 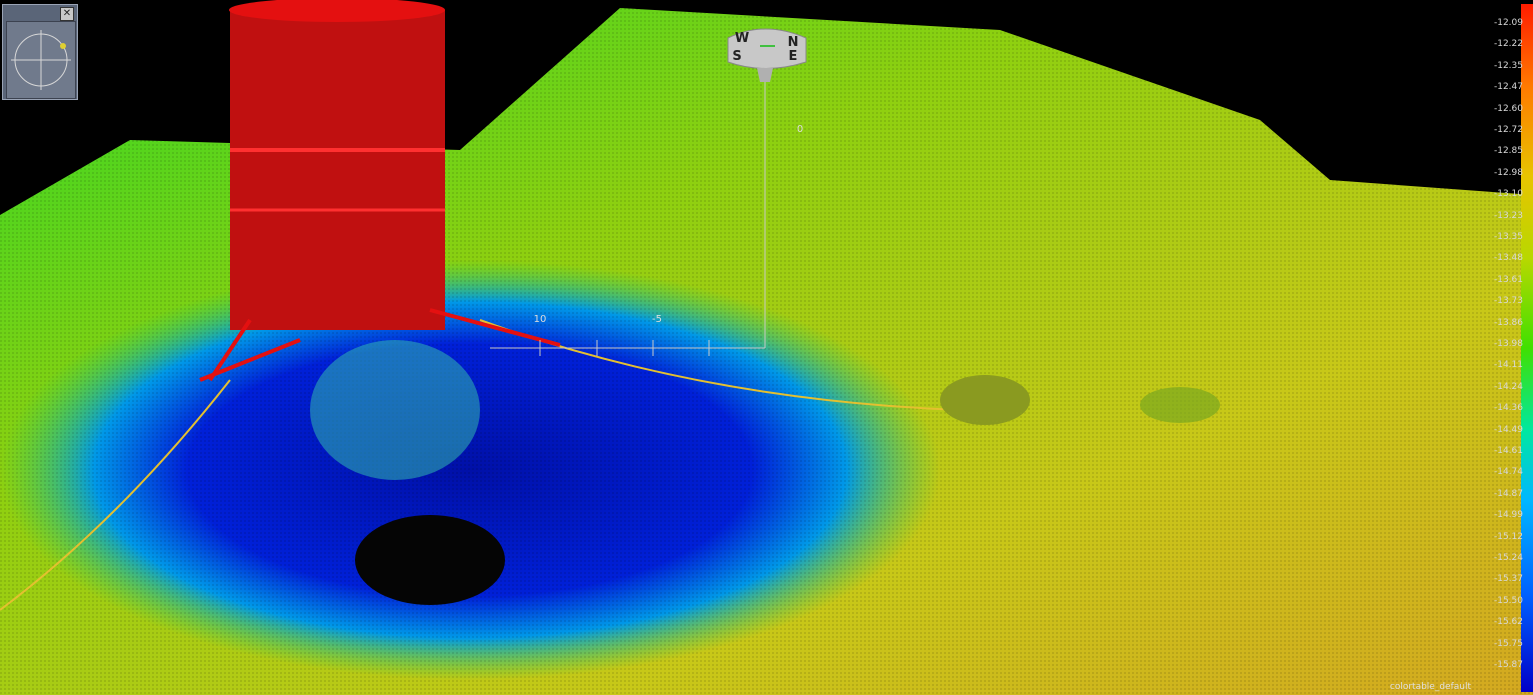 I want to click on depth-colorbar, so click(x=1527, y=348).